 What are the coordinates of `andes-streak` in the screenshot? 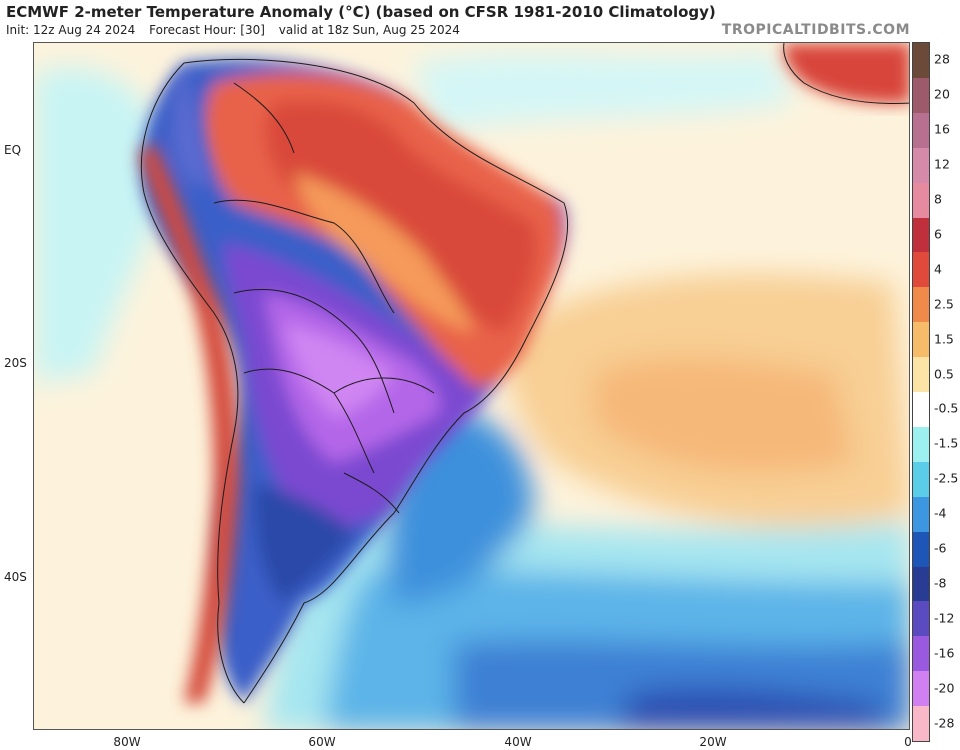 It's located at (189, 383).